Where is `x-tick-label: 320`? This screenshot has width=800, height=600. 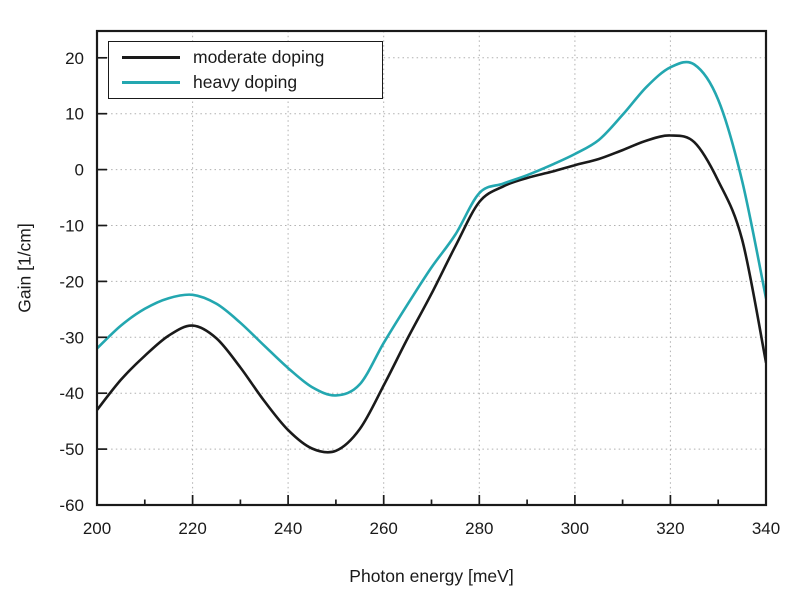
x-tick-label: 320 is located at coordinates (670, 528).